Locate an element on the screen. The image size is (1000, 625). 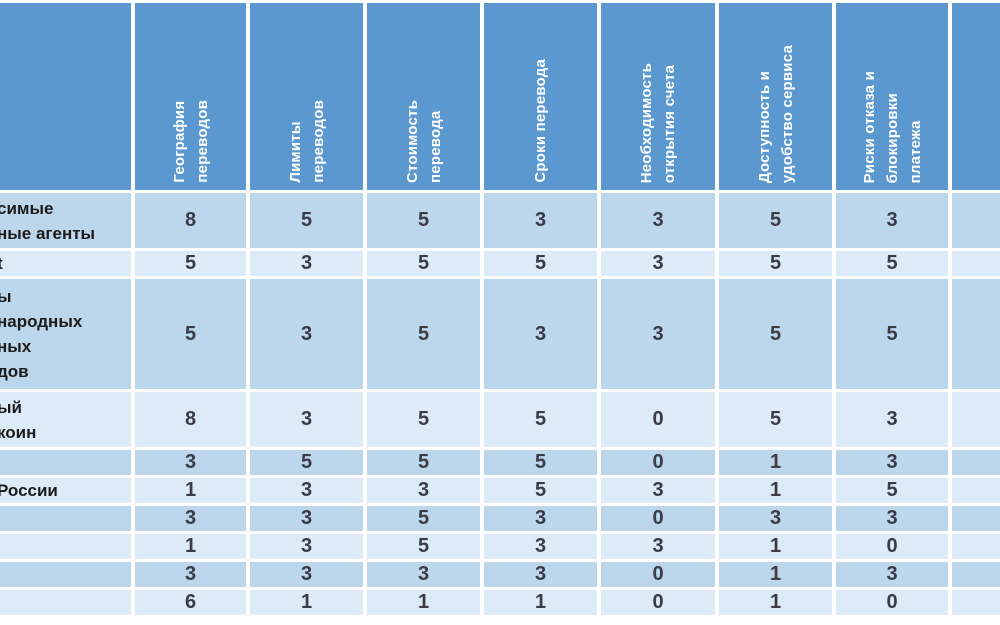
table-cell-r4-c7: 3 is located at coordinates (892, 419).